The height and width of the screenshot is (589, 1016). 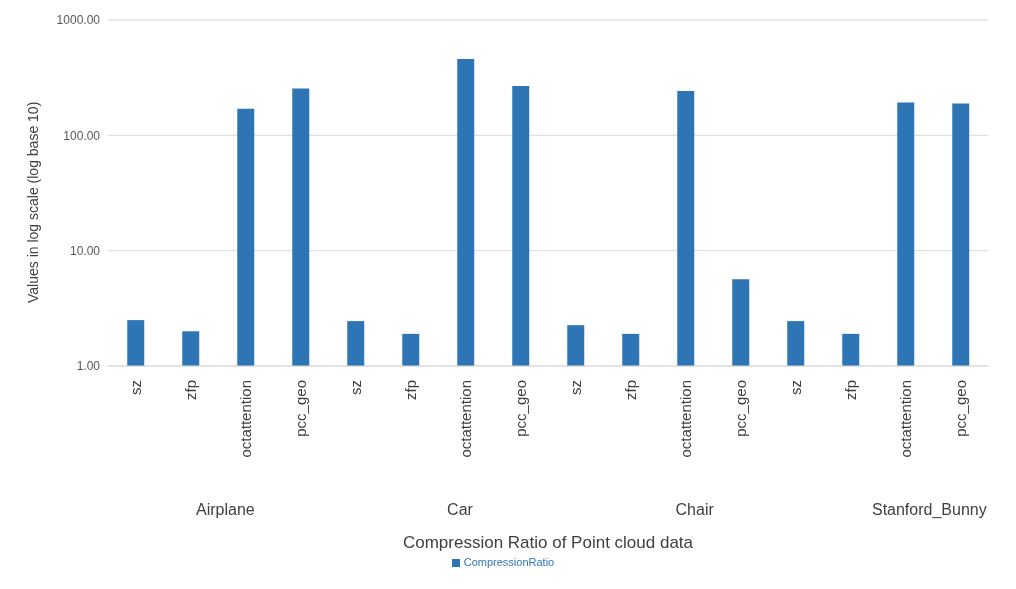 What do you see at coordinates (82, 135) in the screenshot?
I see `y-tick-label: 100.00` at bounding box center [82, 135].